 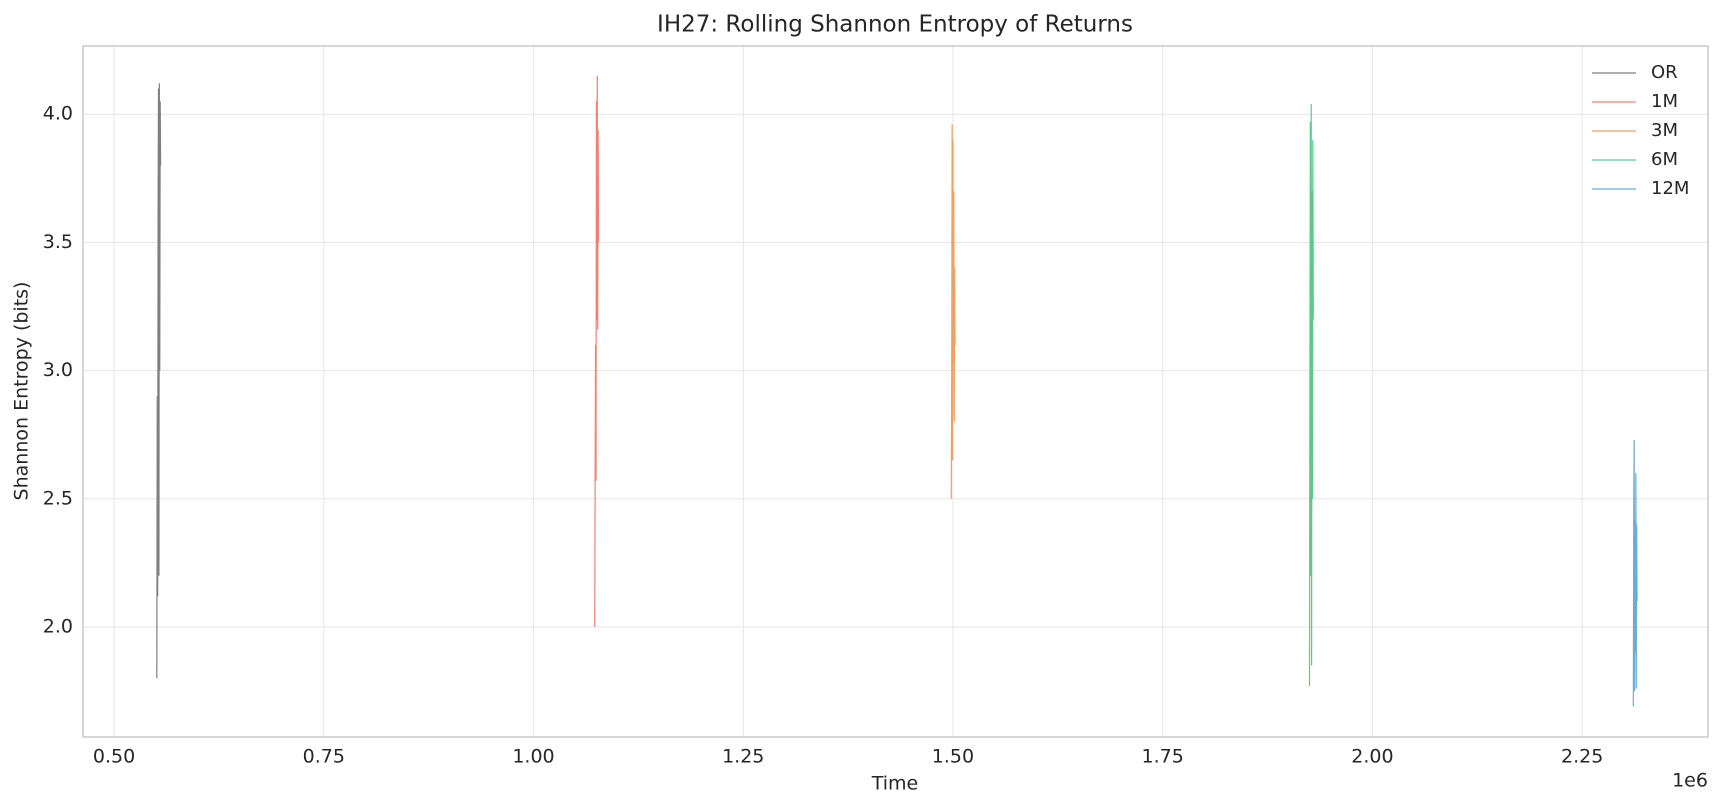 What do you see at coordinates (1372, 757) in the screenshot?
I see `x-tick-label: 2.00` at bounding box center [1372, 757].